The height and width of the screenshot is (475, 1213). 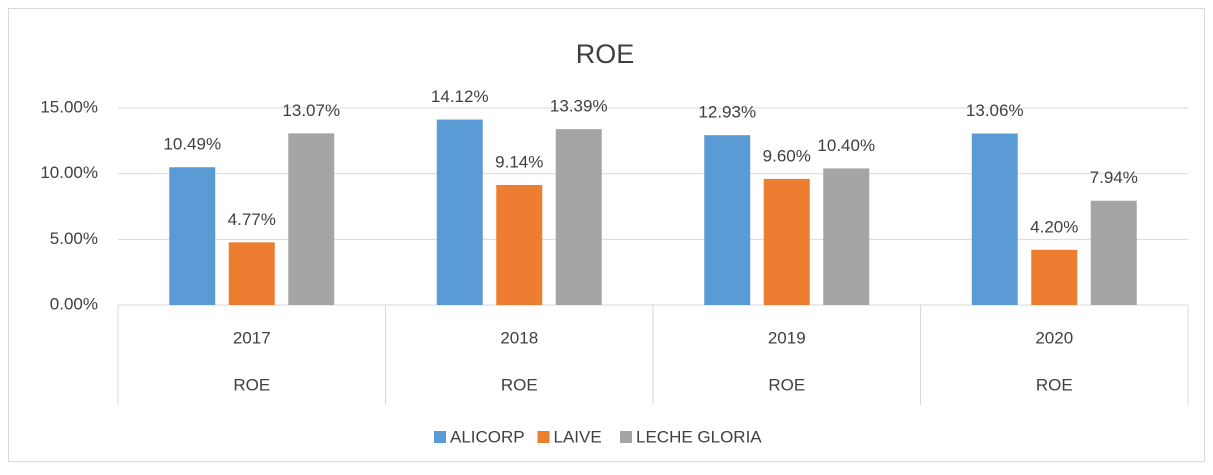 What do you see at coordinates (192, 144) in the screenshot?
I see `data-label: 10.49%` at bounding box center [192, 144].